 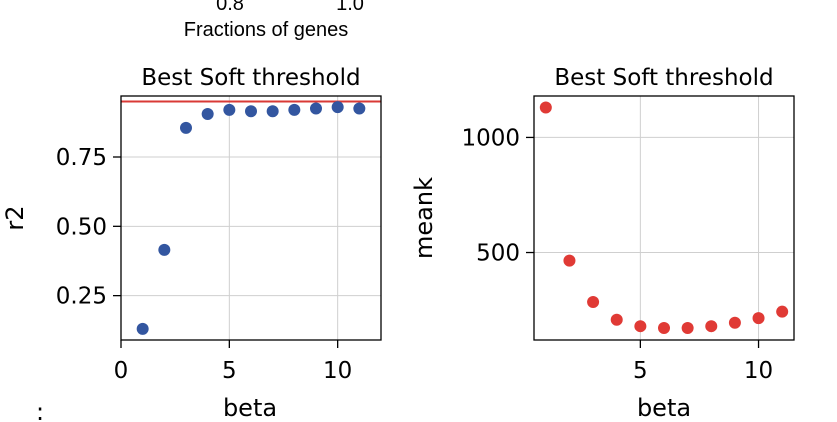 What do you see at coordinates (230, 7) in the screenshot?
I see `header-tick-left: 0.8` at bounding box center [230, 7].